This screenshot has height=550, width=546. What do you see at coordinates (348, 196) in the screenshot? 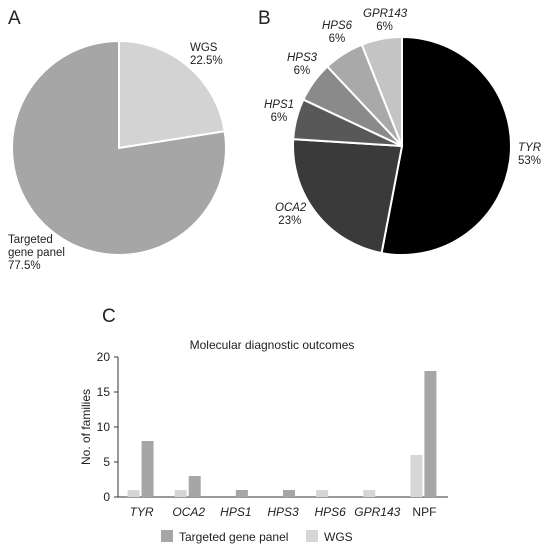
I see `pie-b-slice-oca2` at bounding box center [348, 196].